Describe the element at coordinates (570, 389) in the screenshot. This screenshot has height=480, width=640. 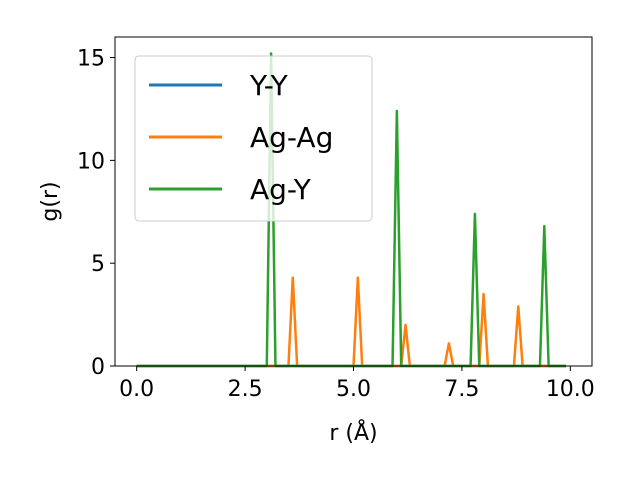
I see `x-tick-label: 10.0` at that location.